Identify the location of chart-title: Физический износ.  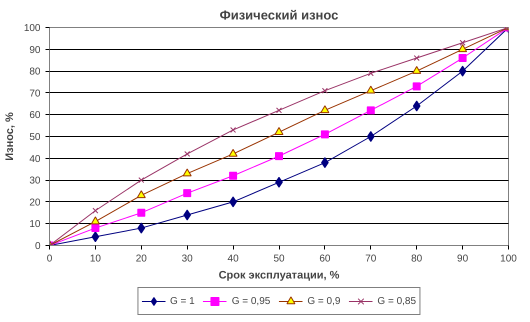
(279, 15).